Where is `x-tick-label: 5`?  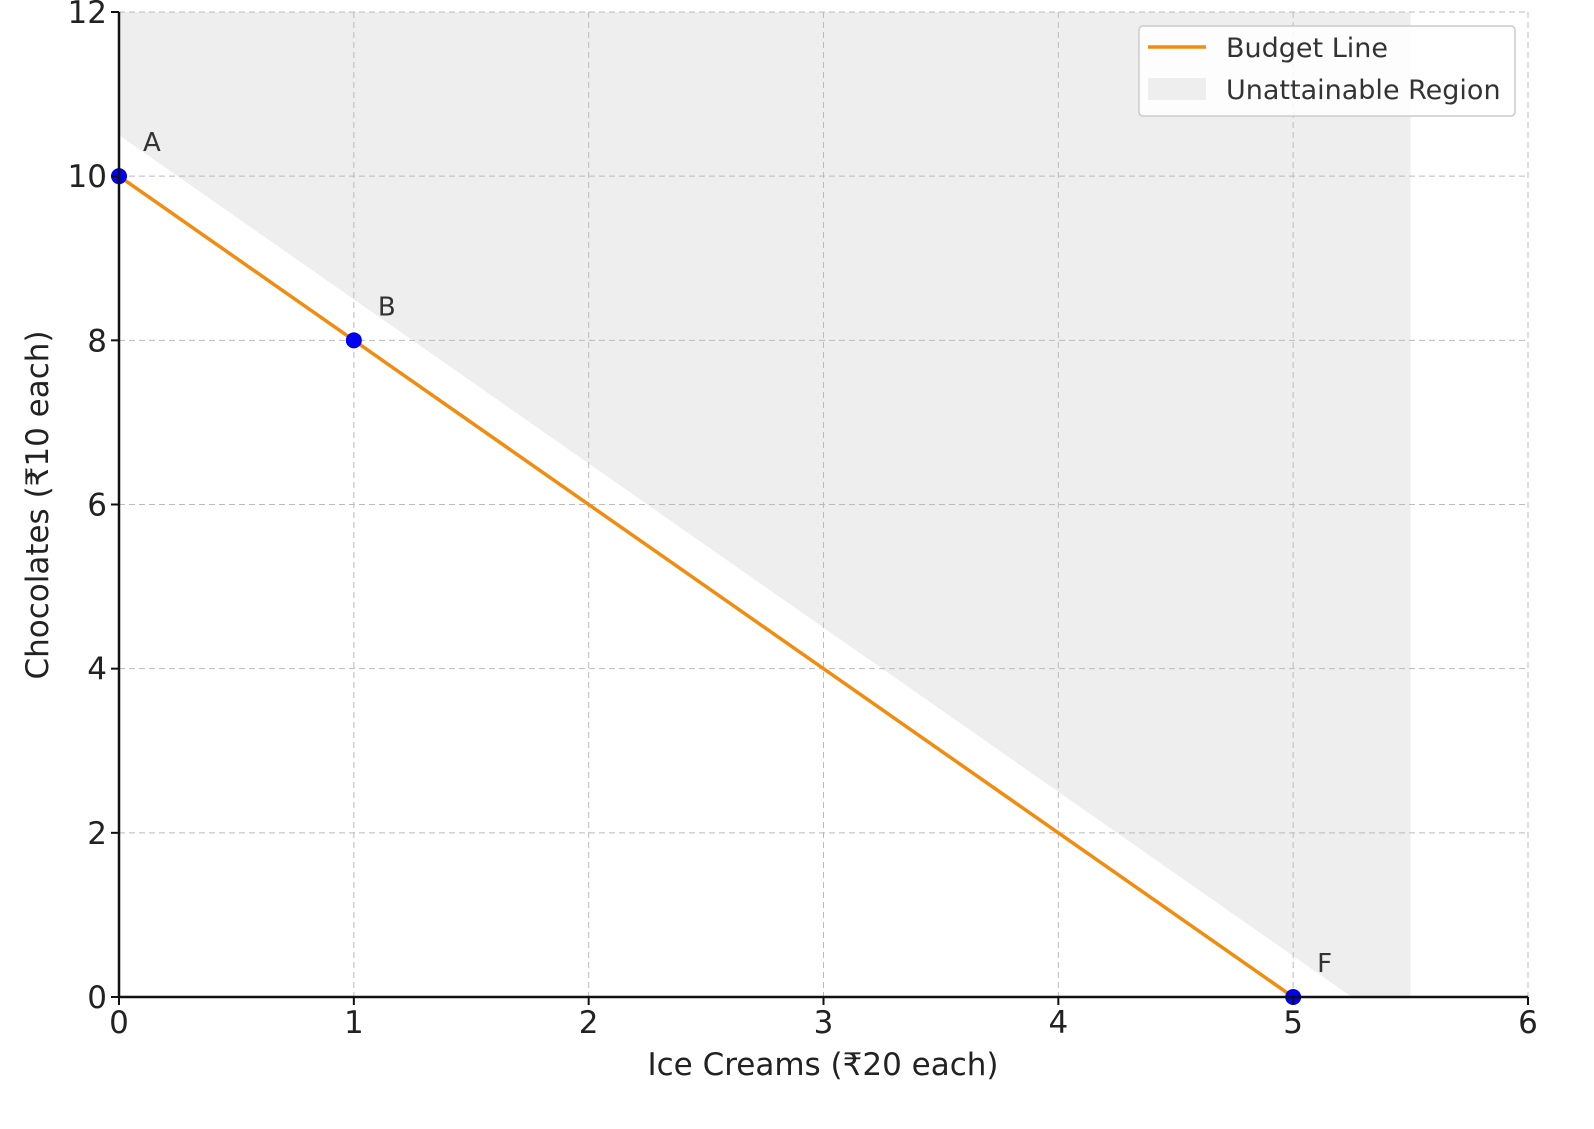
x-tick-label: 5 is located at coordinates (1293, 1023).